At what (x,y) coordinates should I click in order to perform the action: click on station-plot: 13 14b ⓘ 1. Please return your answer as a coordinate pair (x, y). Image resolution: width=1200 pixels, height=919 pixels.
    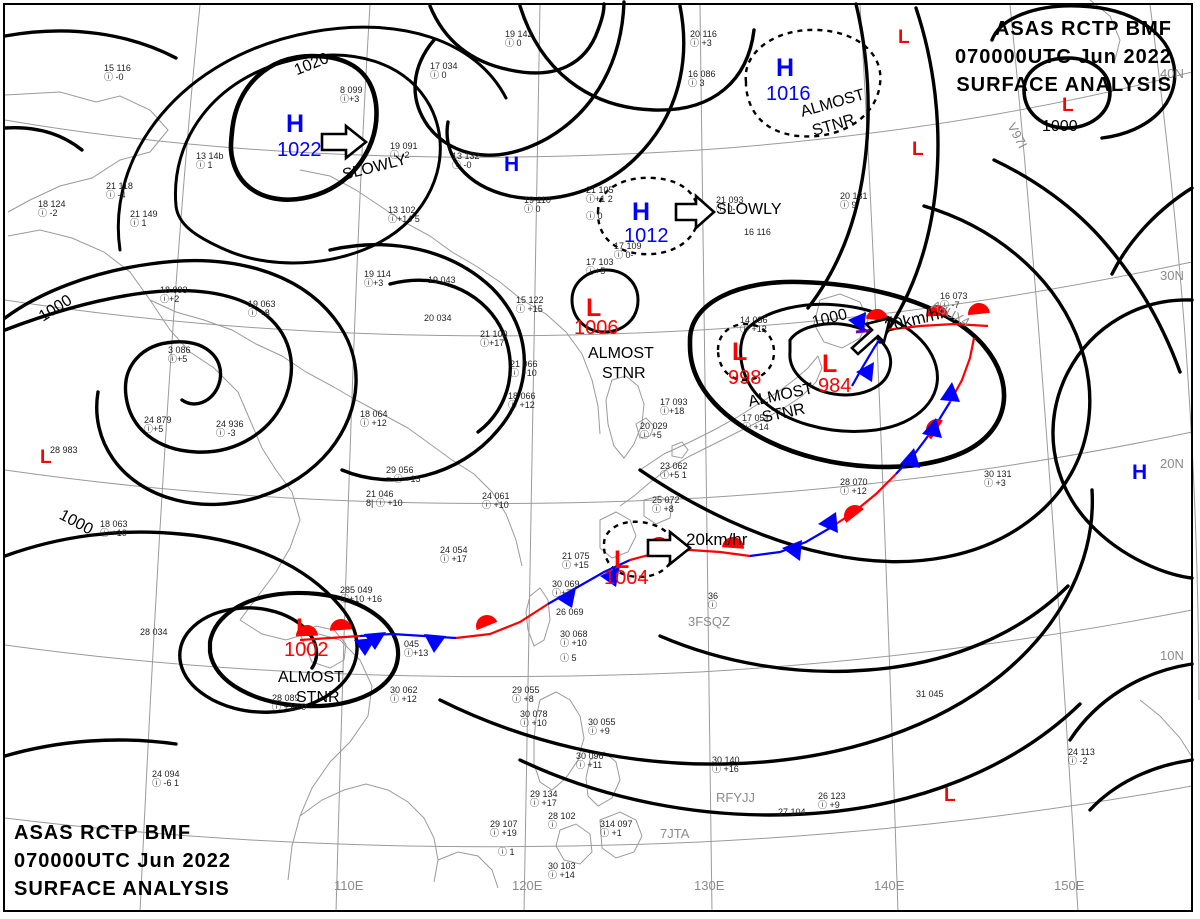
    Looking at the image, I should click on (210, 161).